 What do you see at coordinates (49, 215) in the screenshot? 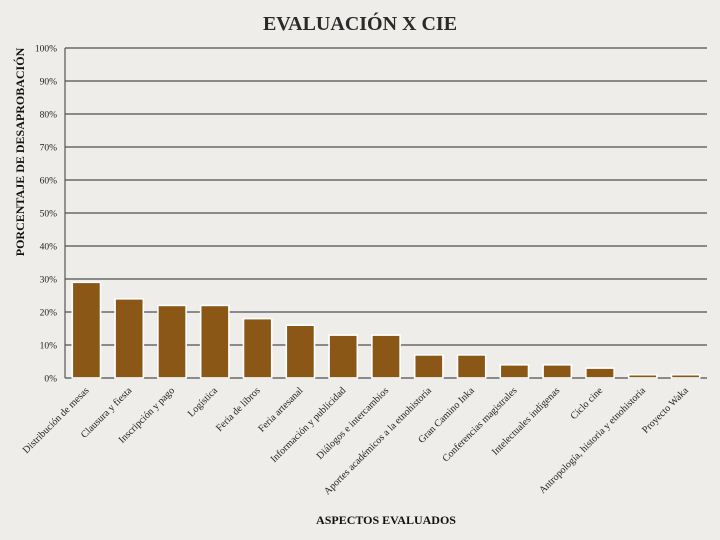
I see `y-tick-label: 50%` at bounding box center [49, 215].